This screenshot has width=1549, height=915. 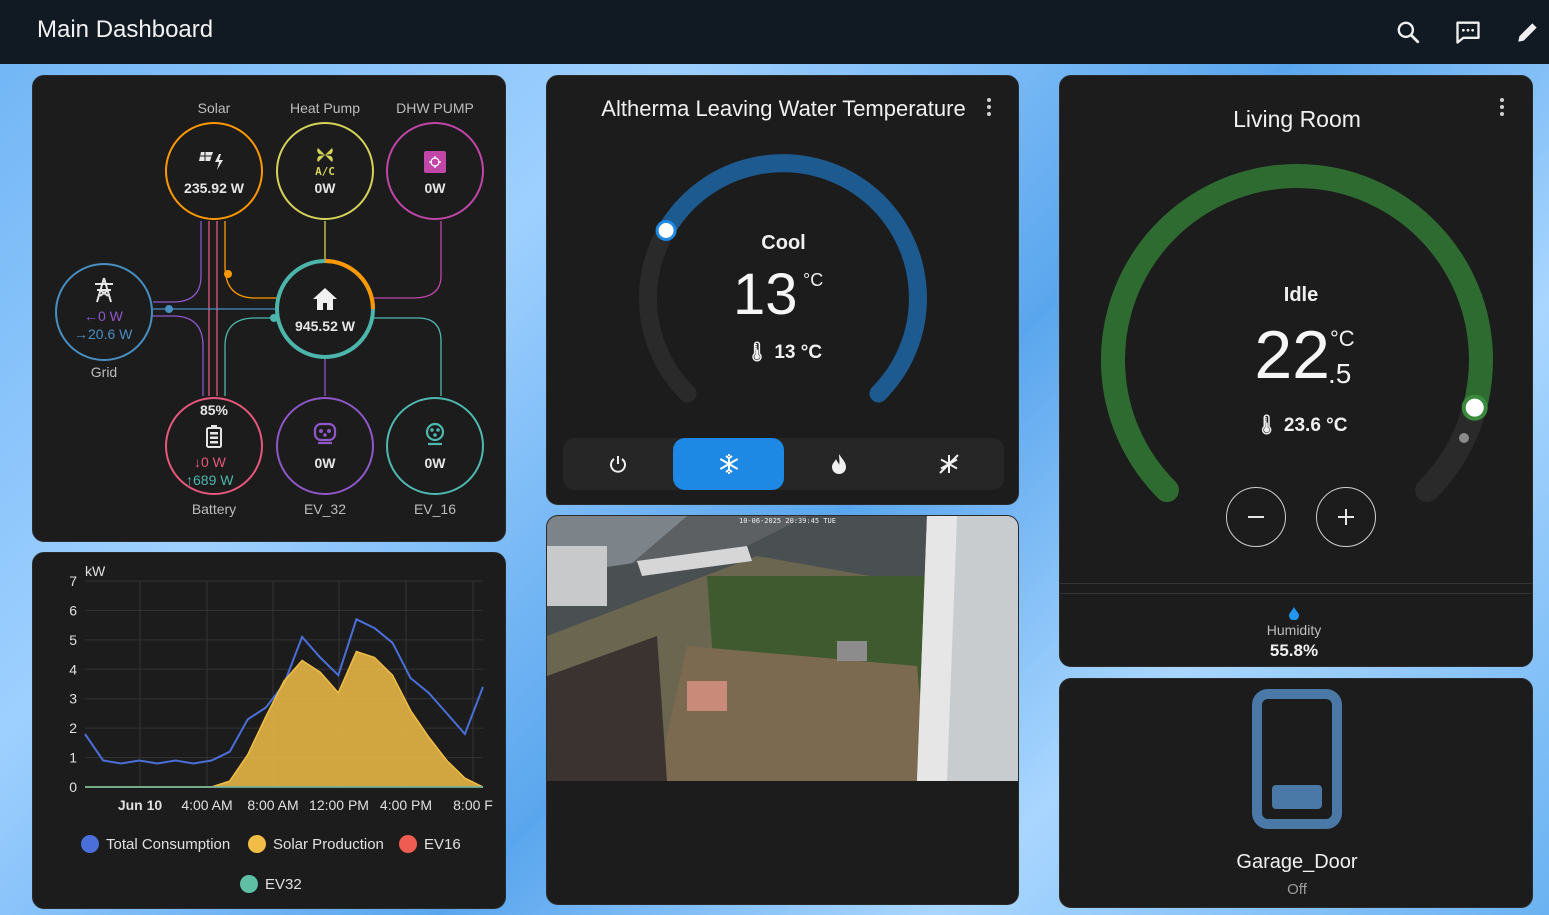 I want to click on mode-power-button, so click(x=618, y=464).